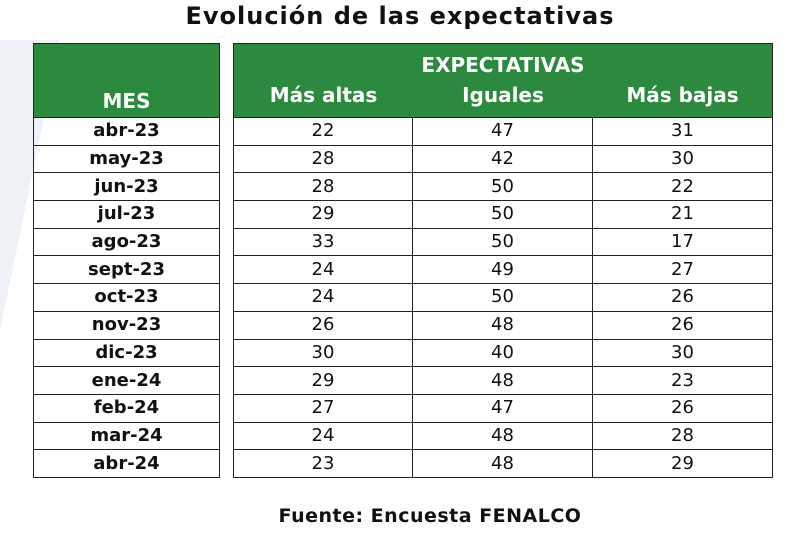 Image resolution: width=800 pixels, height=533 pixels. What do you see at coordinates (323, 242) in the screenshot?
I see `cell-mas-altas: 33` at bounding box center [323, 242].